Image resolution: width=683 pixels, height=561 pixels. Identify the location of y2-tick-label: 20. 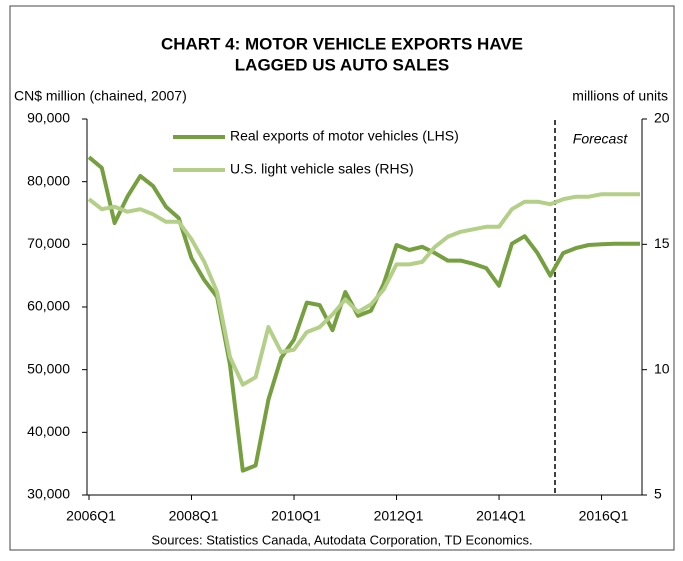
(662, 118).